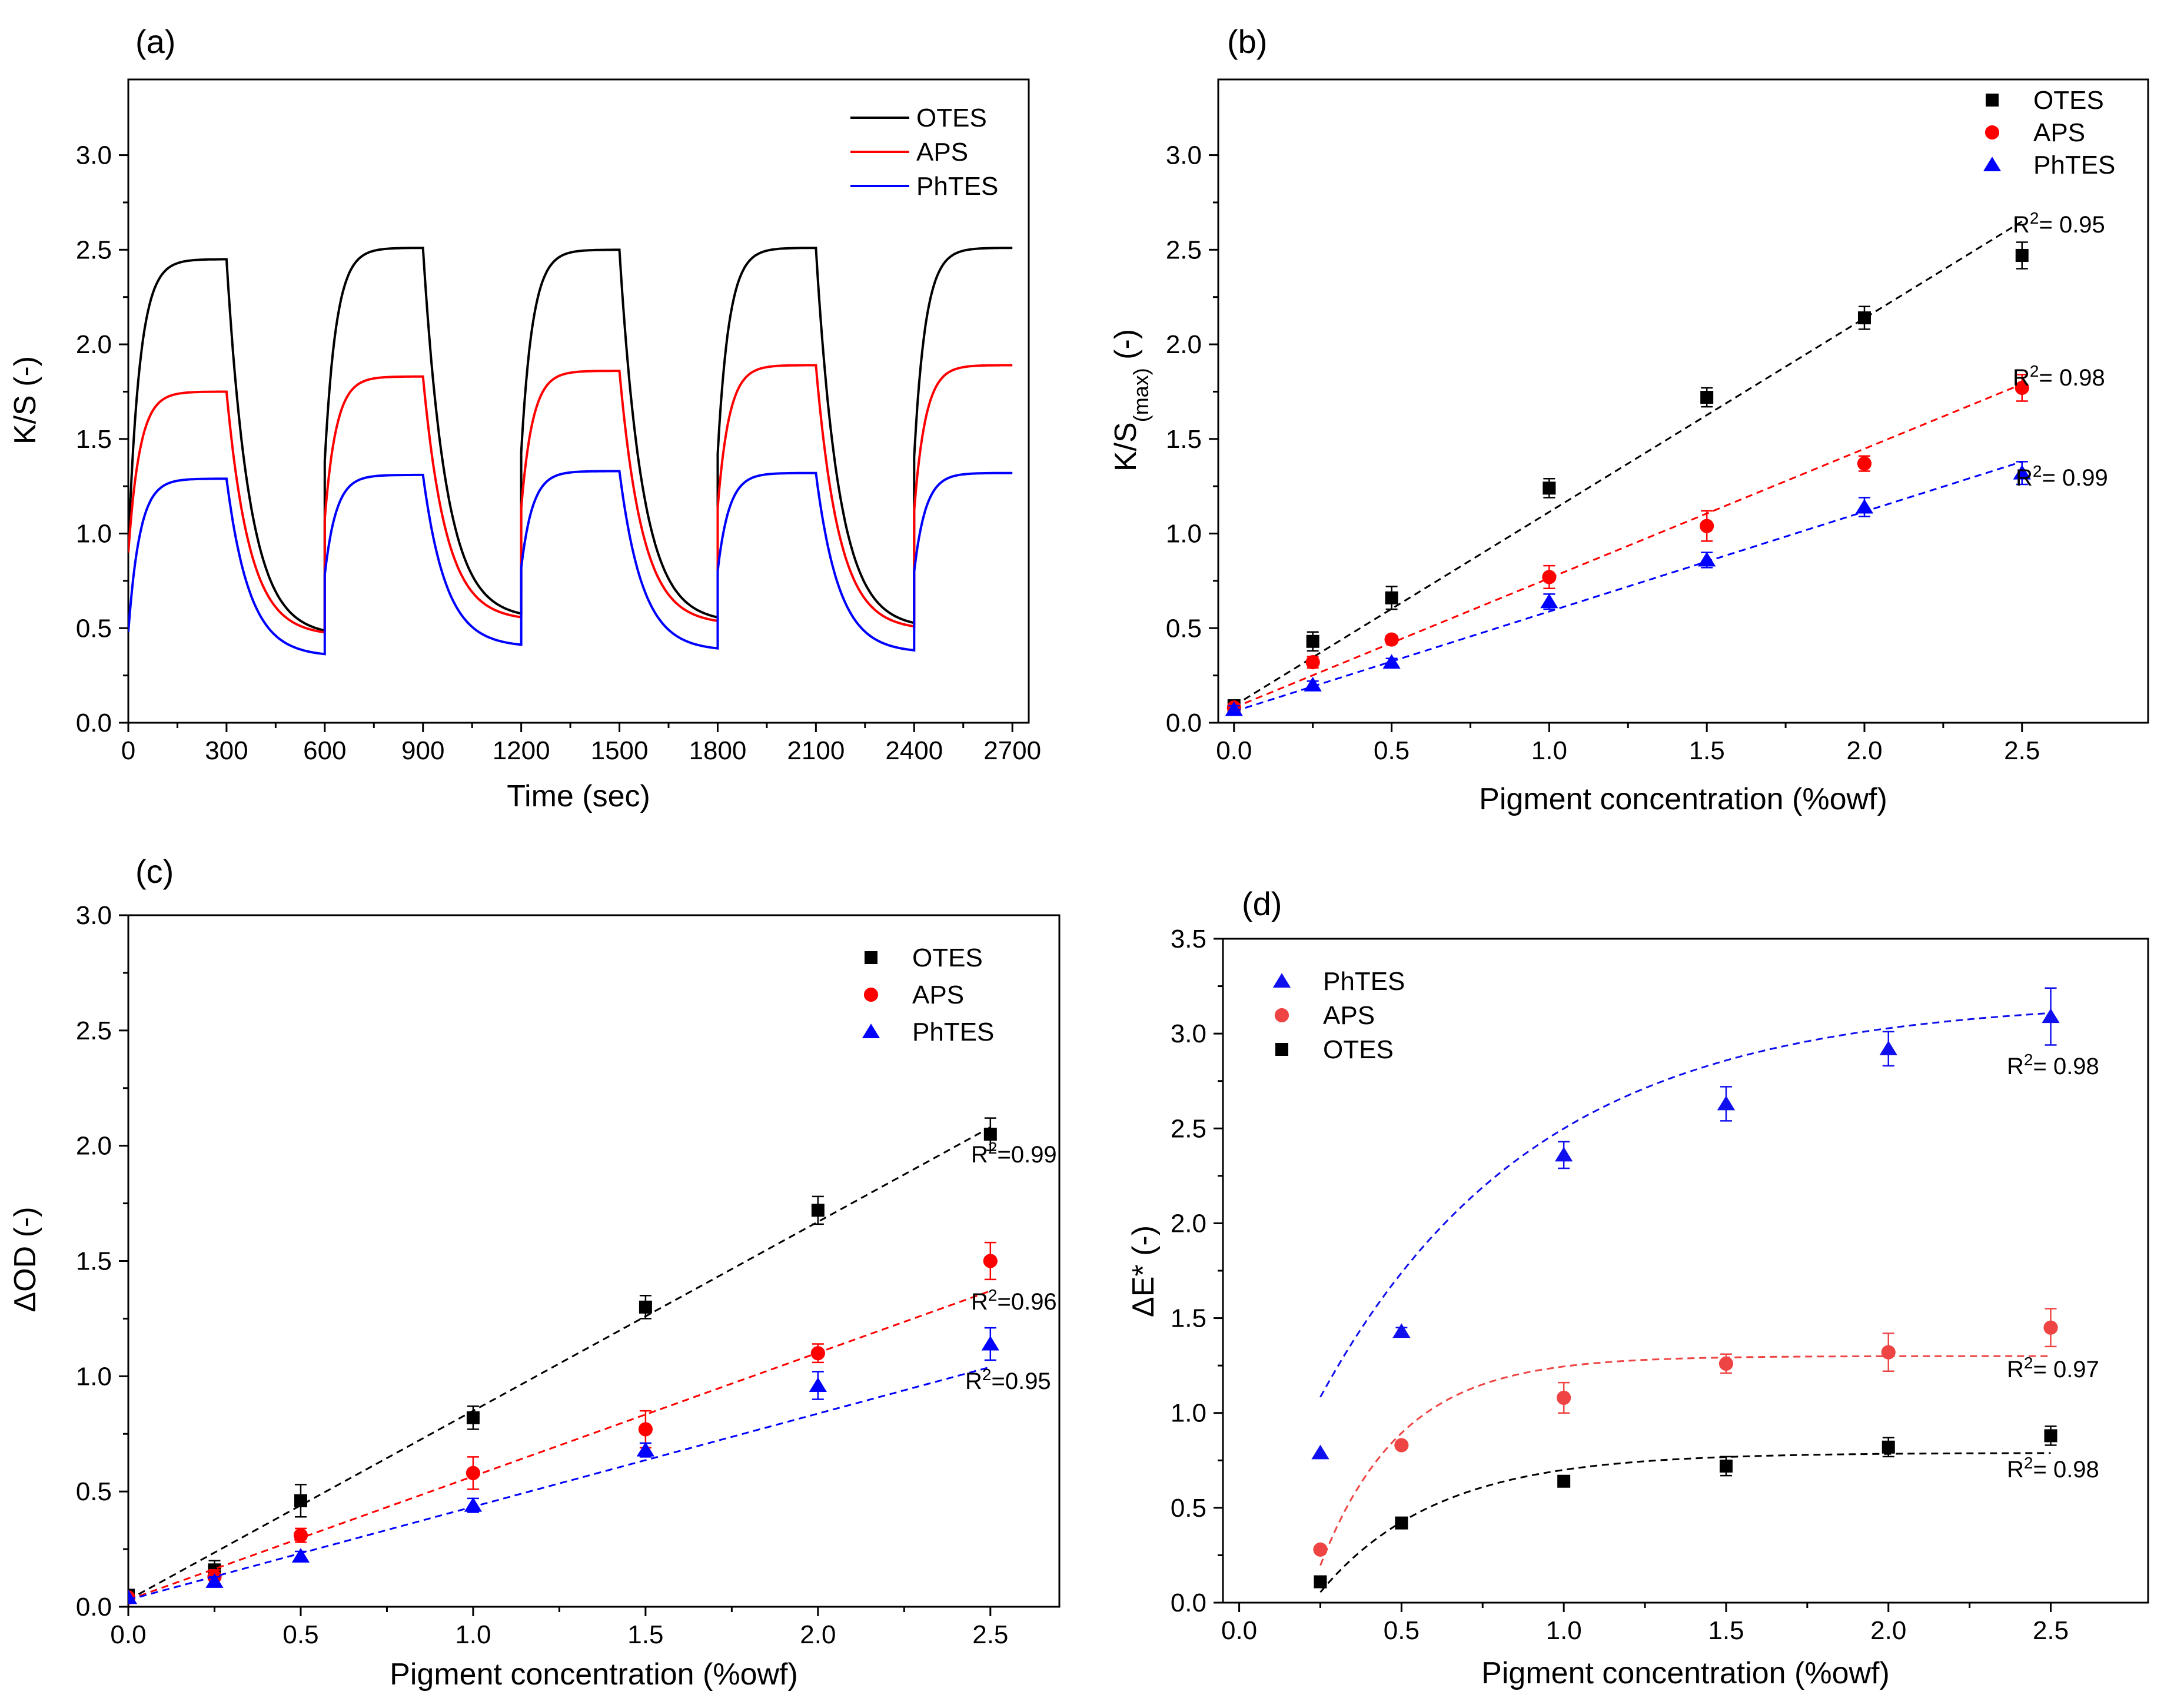 This screenshot has width=2164, height=1708. What do you see at coordinates (155, 41) in the screenshot?
I see `panel-label: (a)` at bounding box center [155, 41].